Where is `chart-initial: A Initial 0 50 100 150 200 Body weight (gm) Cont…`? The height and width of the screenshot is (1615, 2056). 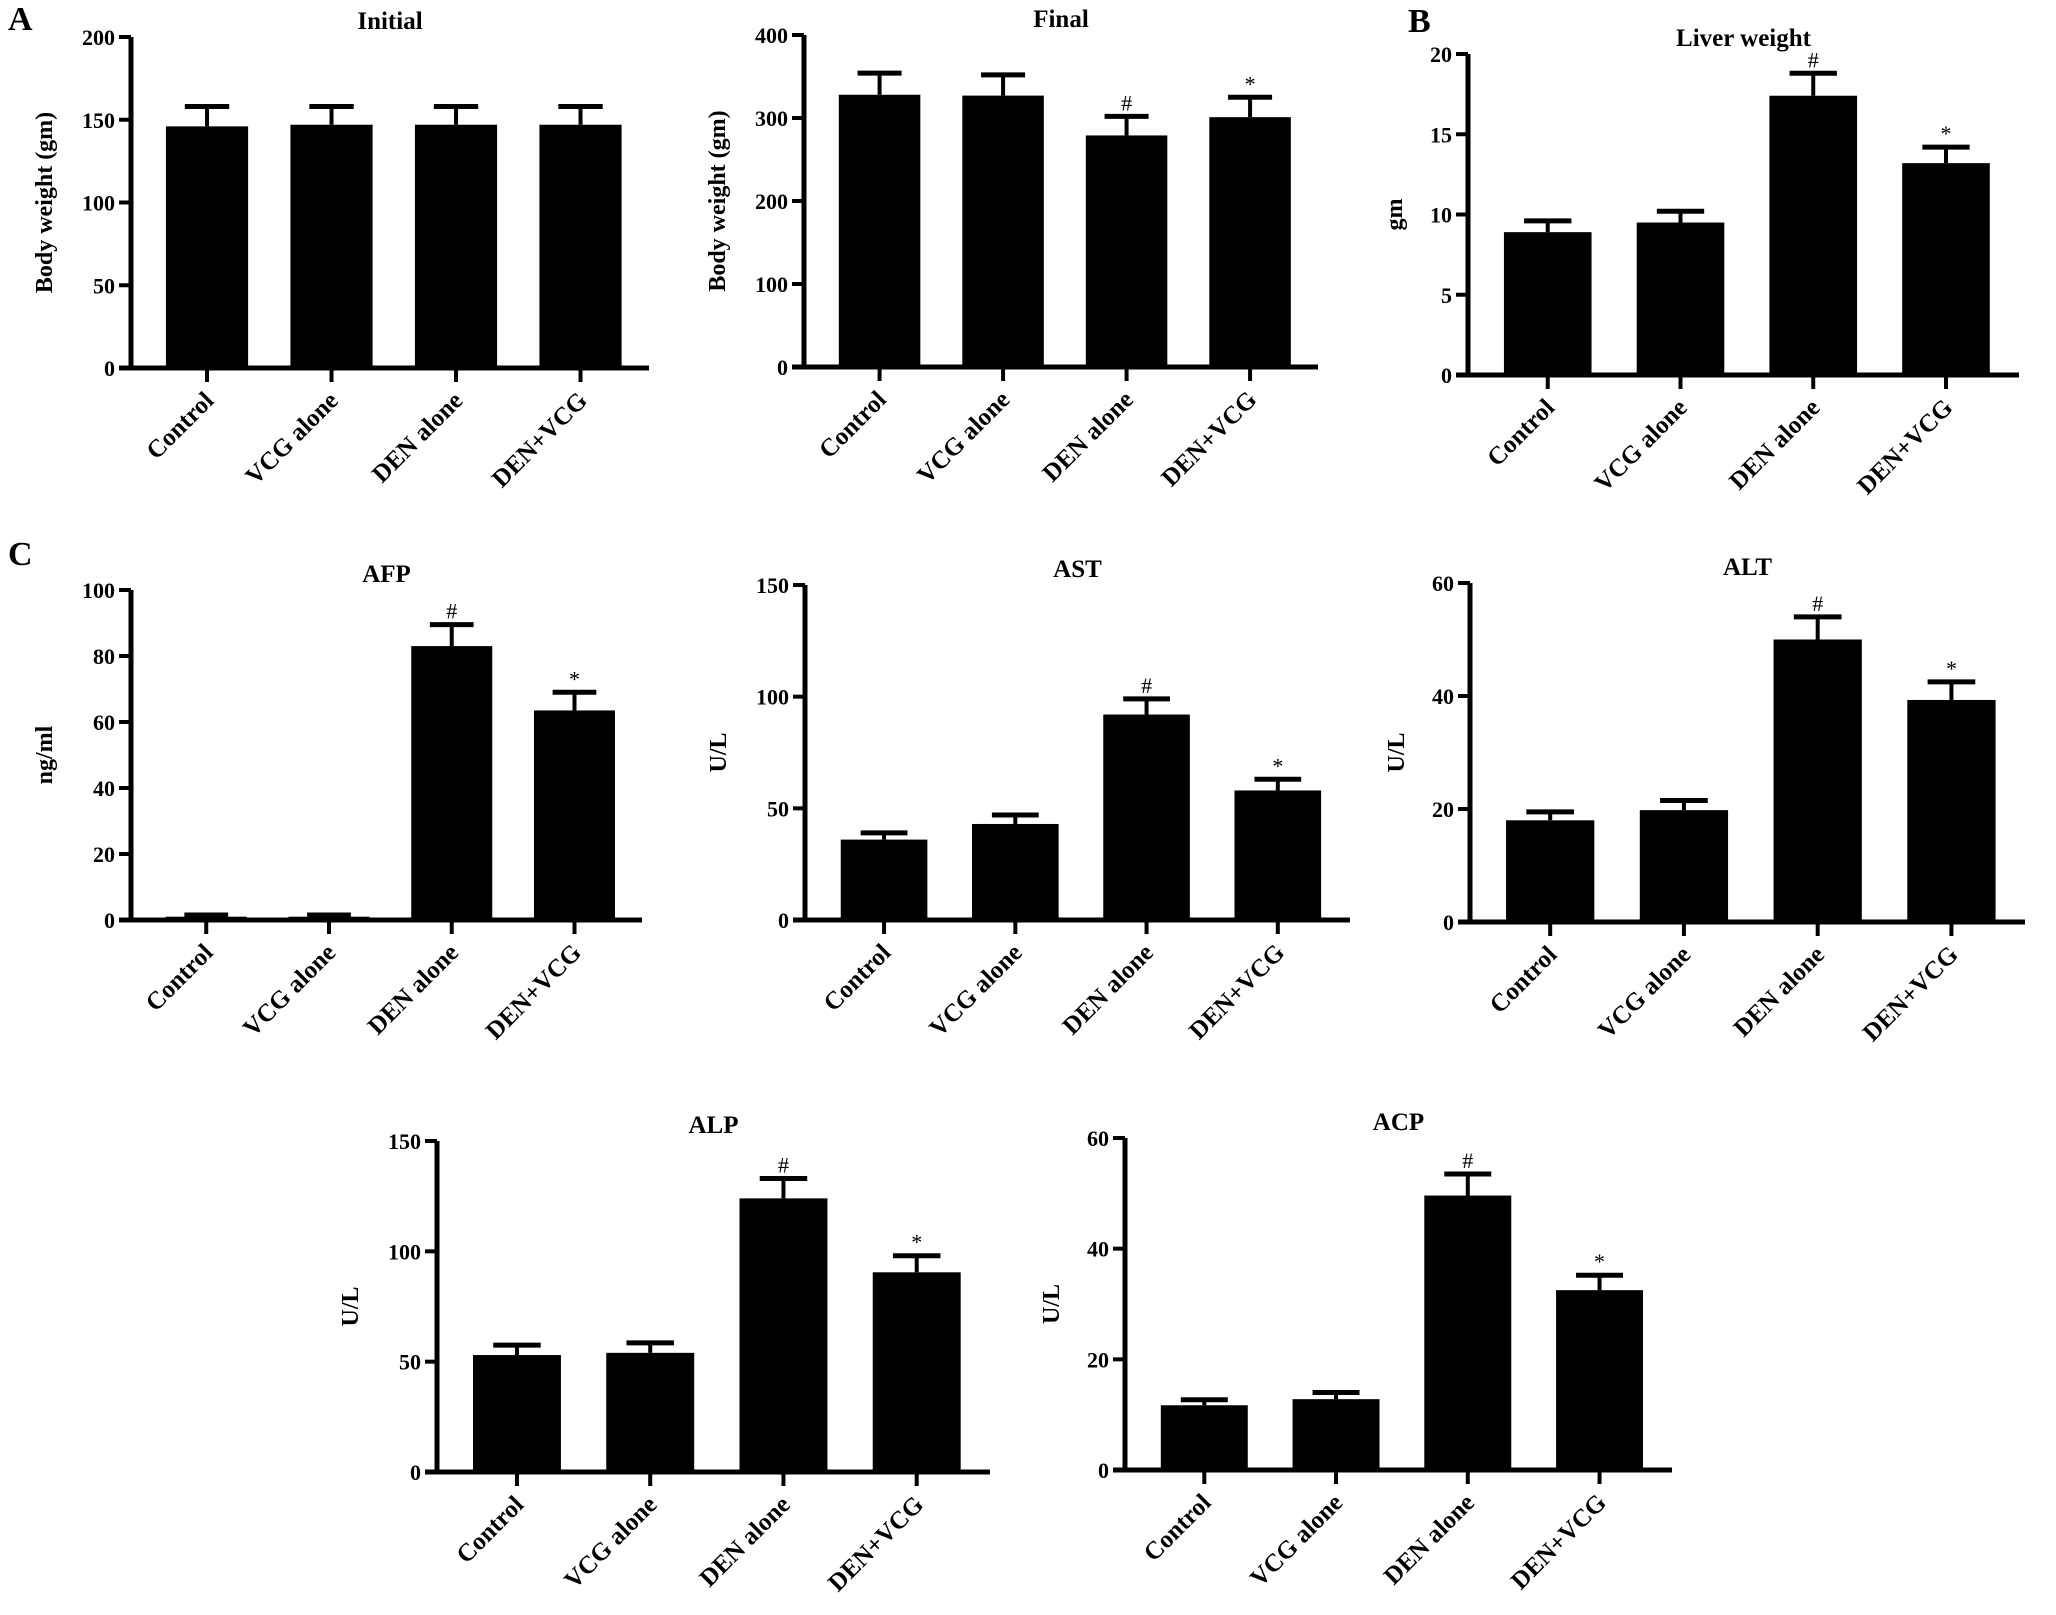
chart-initial: A Initial 0 50 100 150 200 Body weight (gm) Cont… is located at coordinates (328, 247).